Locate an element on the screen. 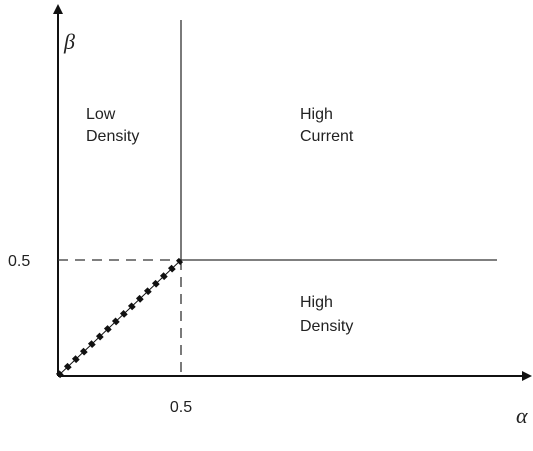 Image resolution: width=533 pixels, height=451 pixels. y-tick-label: 0.5 is located at coordinates (19, 261).